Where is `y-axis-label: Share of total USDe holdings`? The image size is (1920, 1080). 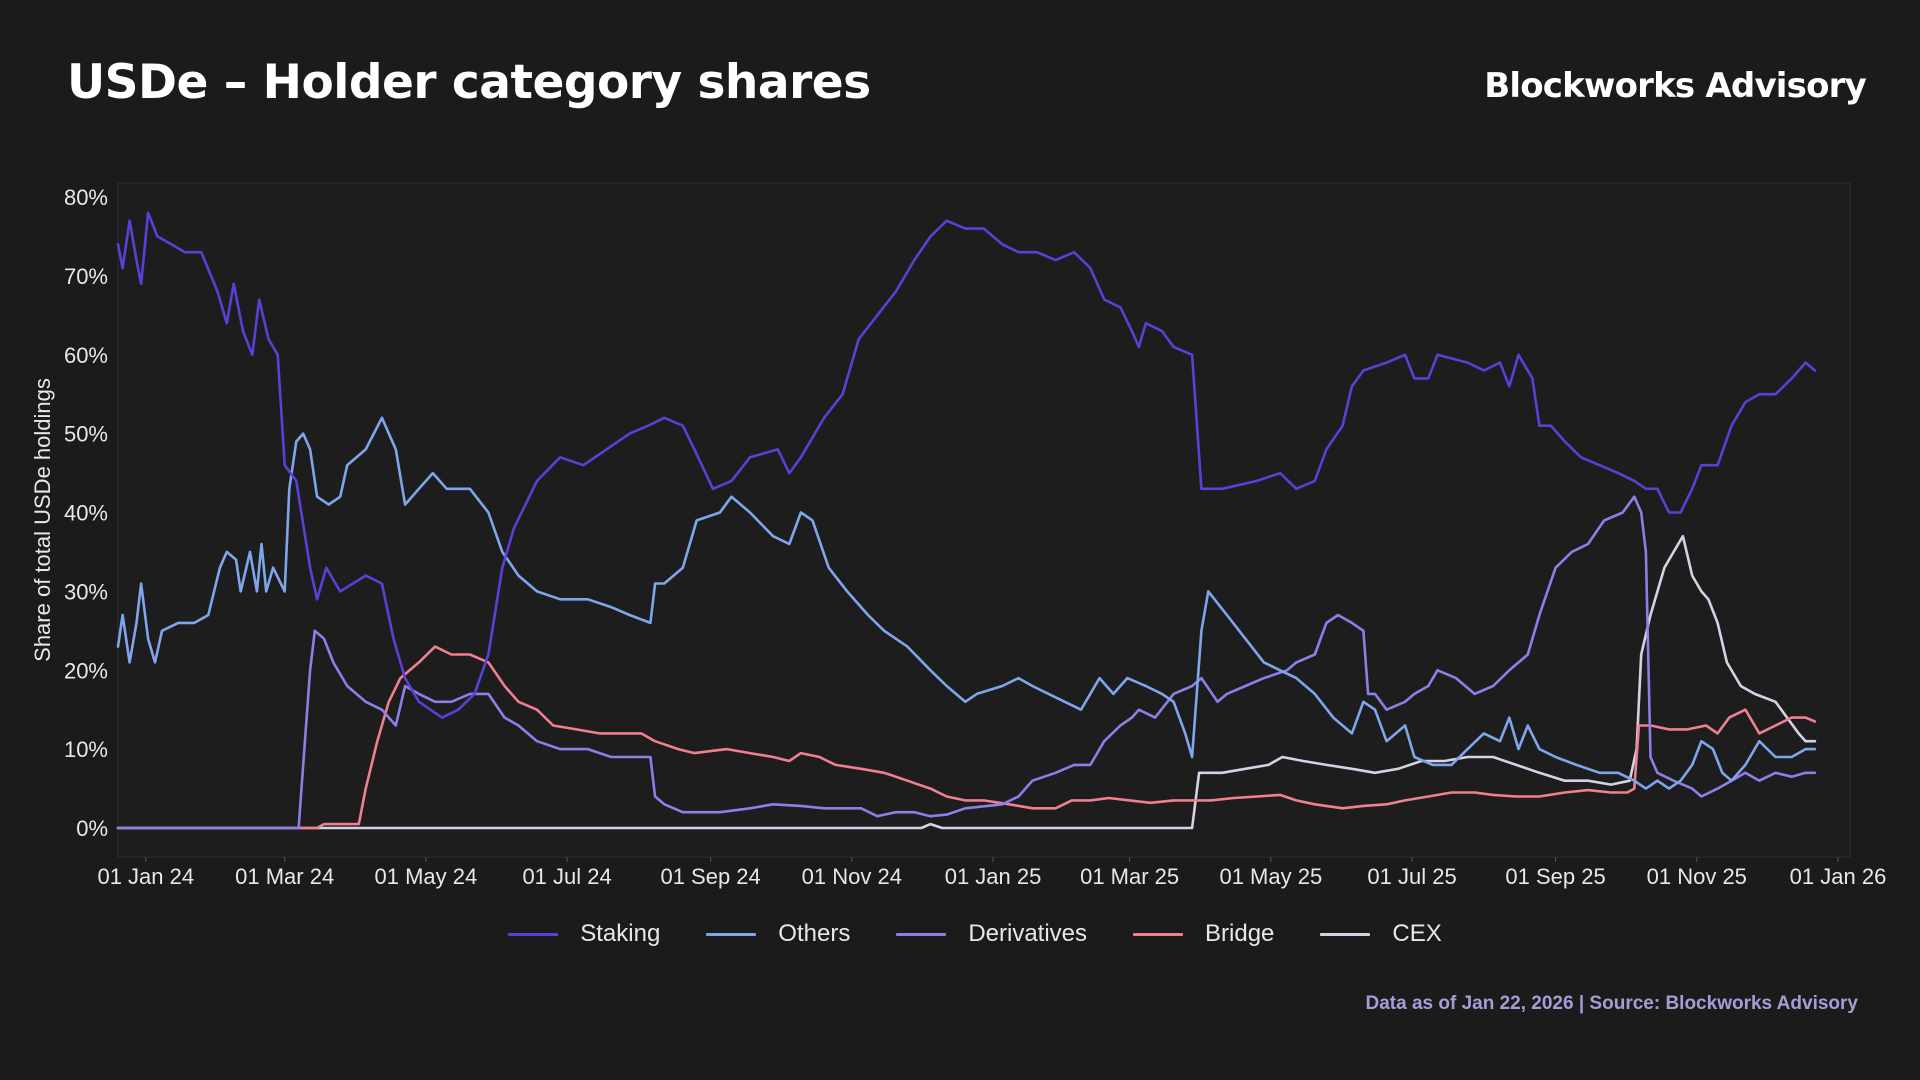 y-axis-label: Share of total USDe holdings is located at coordinates (42, 520).